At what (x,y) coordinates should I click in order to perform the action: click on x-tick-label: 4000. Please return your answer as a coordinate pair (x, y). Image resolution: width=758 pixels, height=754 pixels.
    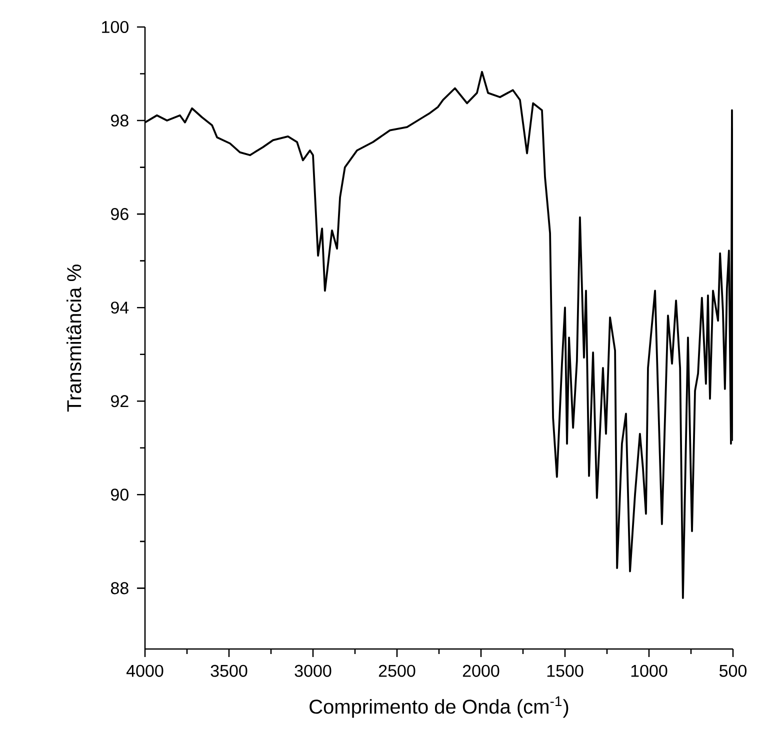
    Looking at the image, I should click on (145, 670).